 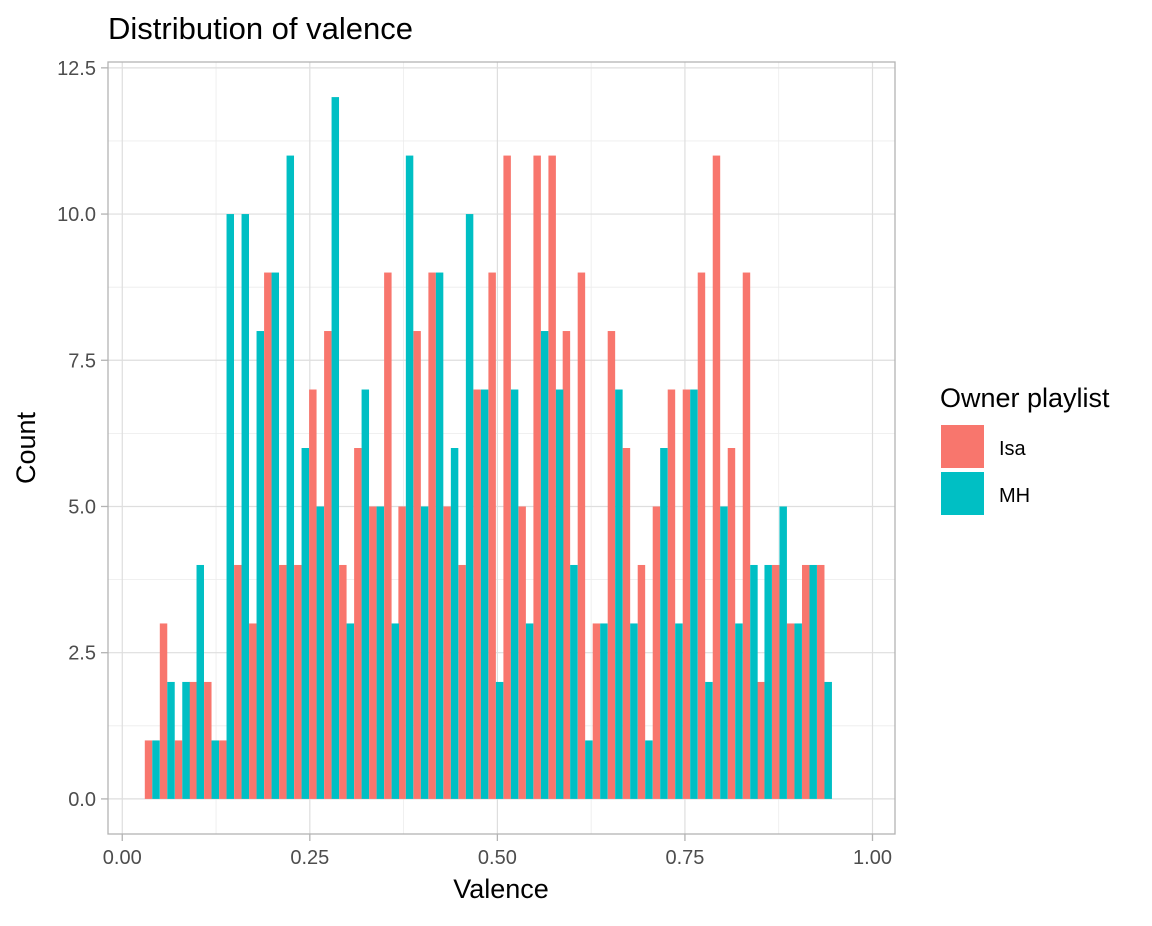 What do you see at coordinates (122, 858) in the screenshot?
I see `x-tick-label: 0.00` at bounding box center [122, 858].